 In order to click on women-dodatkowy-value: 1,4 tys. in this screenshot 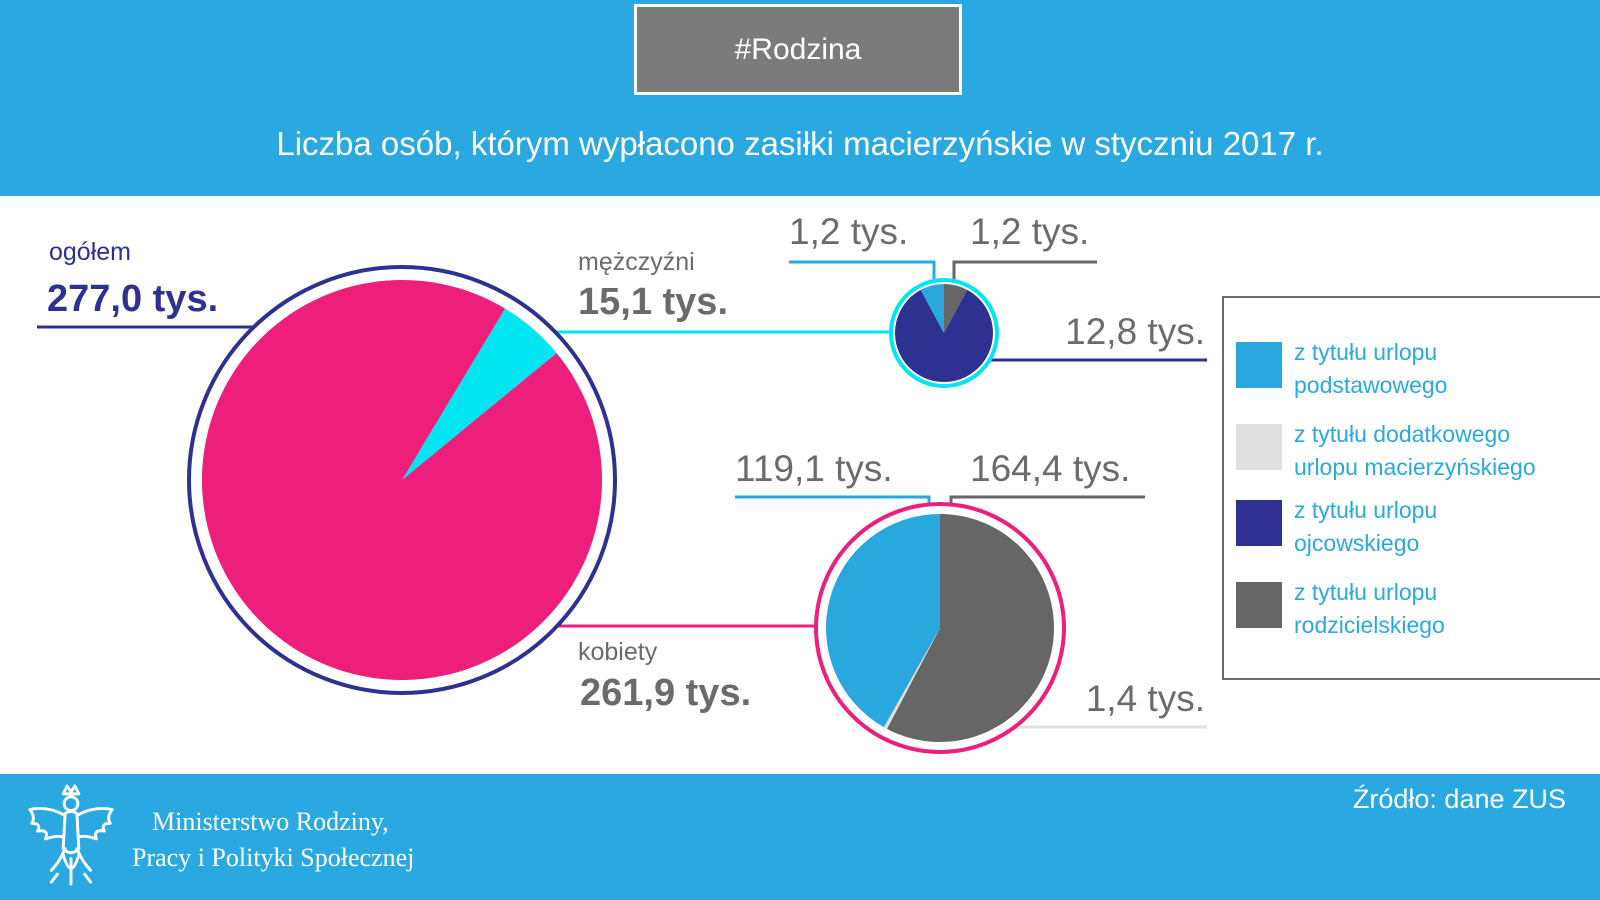, I will do `click(1145, 698)`.